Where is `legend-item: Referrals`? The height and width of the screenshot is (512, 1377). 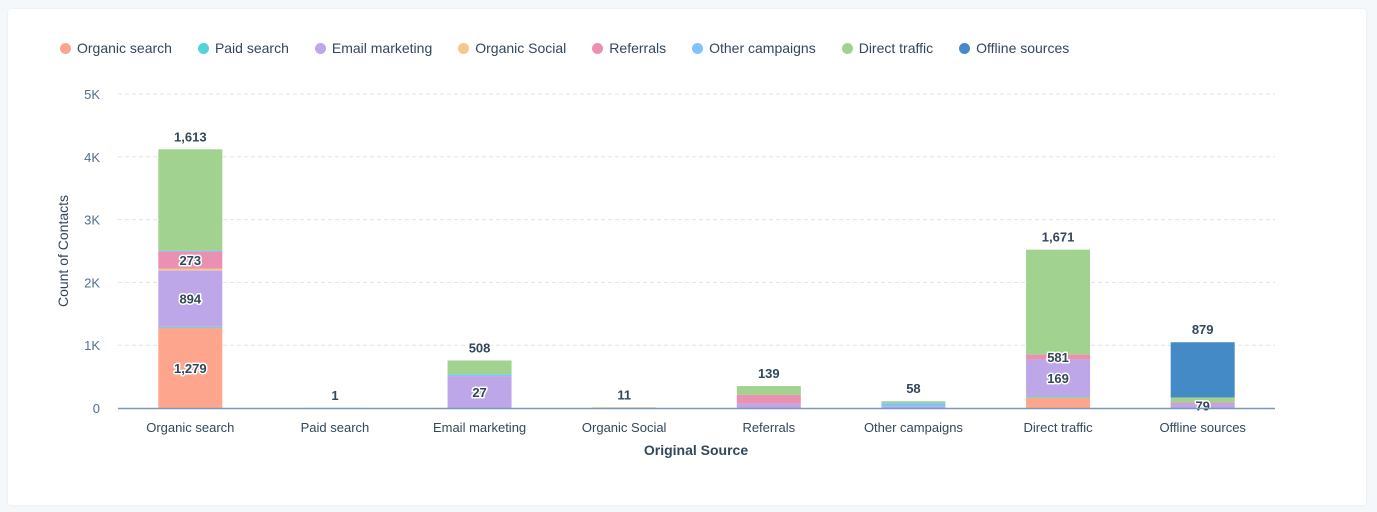
legend-item: Referrals is located at coordinates (629, 48).